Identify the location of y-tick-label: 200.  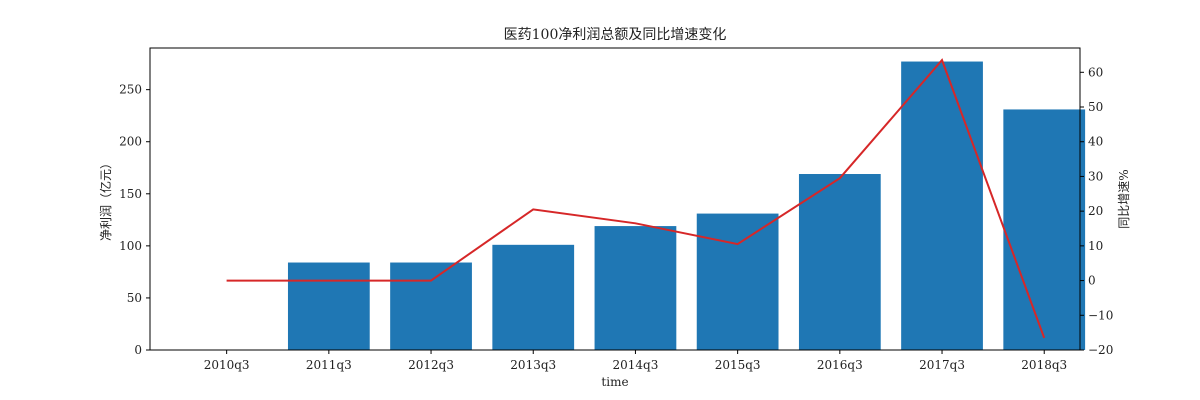
(130, 142).